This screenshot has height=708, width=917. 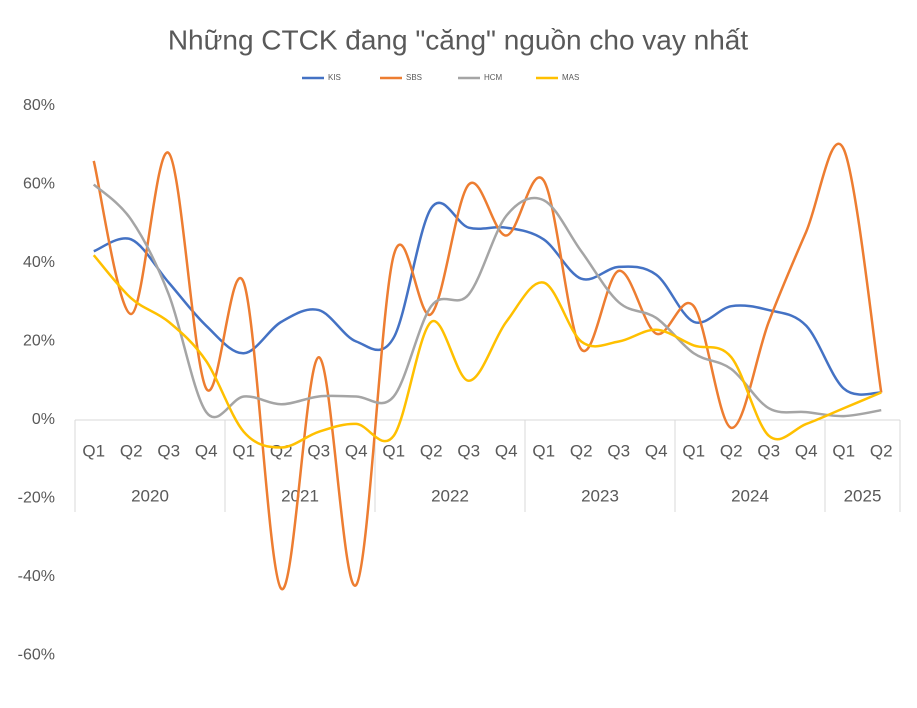 I want to click on y-tick-label: 60%, so click(x=39, y=184).